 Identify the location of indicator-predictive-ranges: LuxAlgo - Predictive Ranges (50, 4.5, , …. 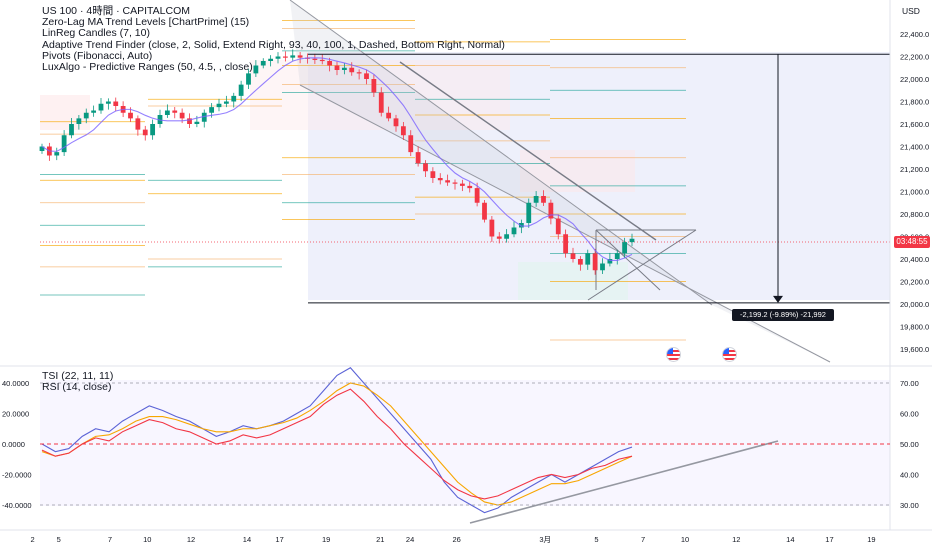
(147, 66).